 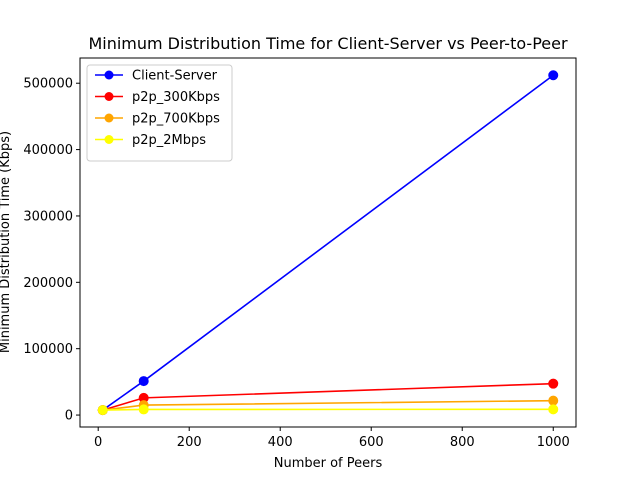 I want to click on x-tick-label: 800, so click(x=462, y=442).